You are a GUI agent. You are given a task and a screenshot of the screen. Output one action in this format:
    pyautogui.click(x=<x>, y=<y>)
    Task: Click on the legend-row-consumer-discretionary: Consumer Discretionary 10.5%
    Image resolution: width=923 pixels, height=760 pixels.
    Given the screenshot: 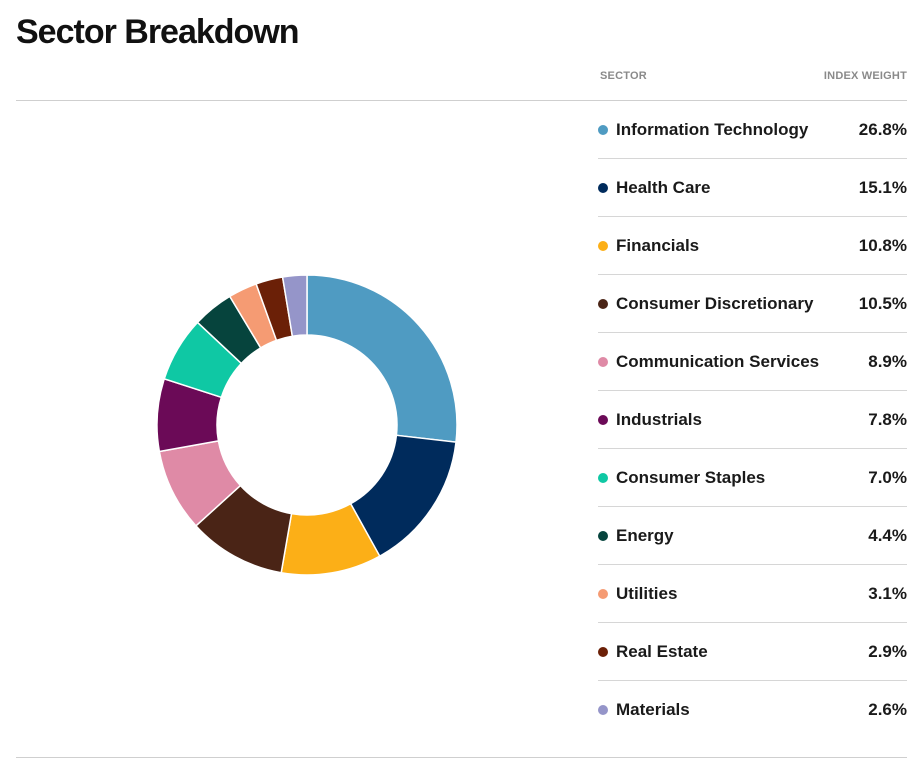 What is the action you would take?
    pyautogui.click(x=752, y=304)
    